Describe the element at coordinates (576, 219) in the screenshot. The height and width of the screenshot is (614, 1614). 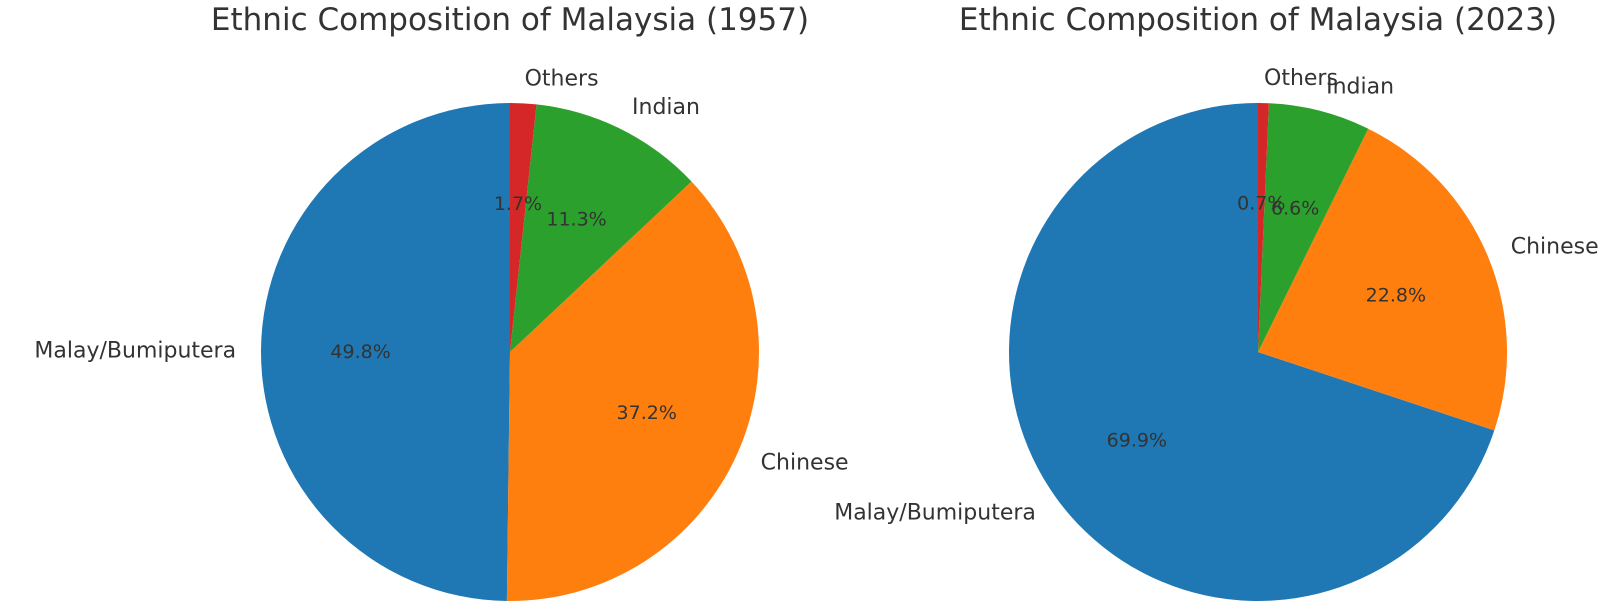
I see `slice-percent-indian: 11.3%` at that location.